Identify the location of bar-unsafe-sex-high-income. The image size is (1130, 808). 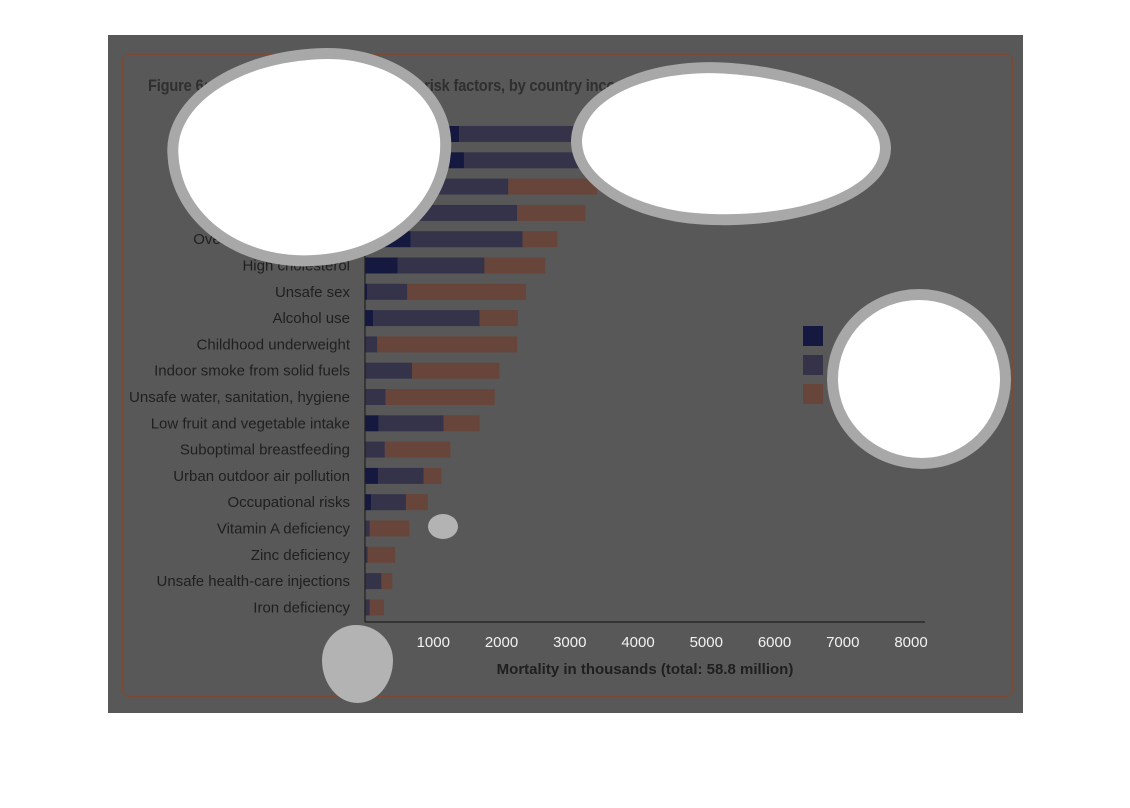
(366, 291).